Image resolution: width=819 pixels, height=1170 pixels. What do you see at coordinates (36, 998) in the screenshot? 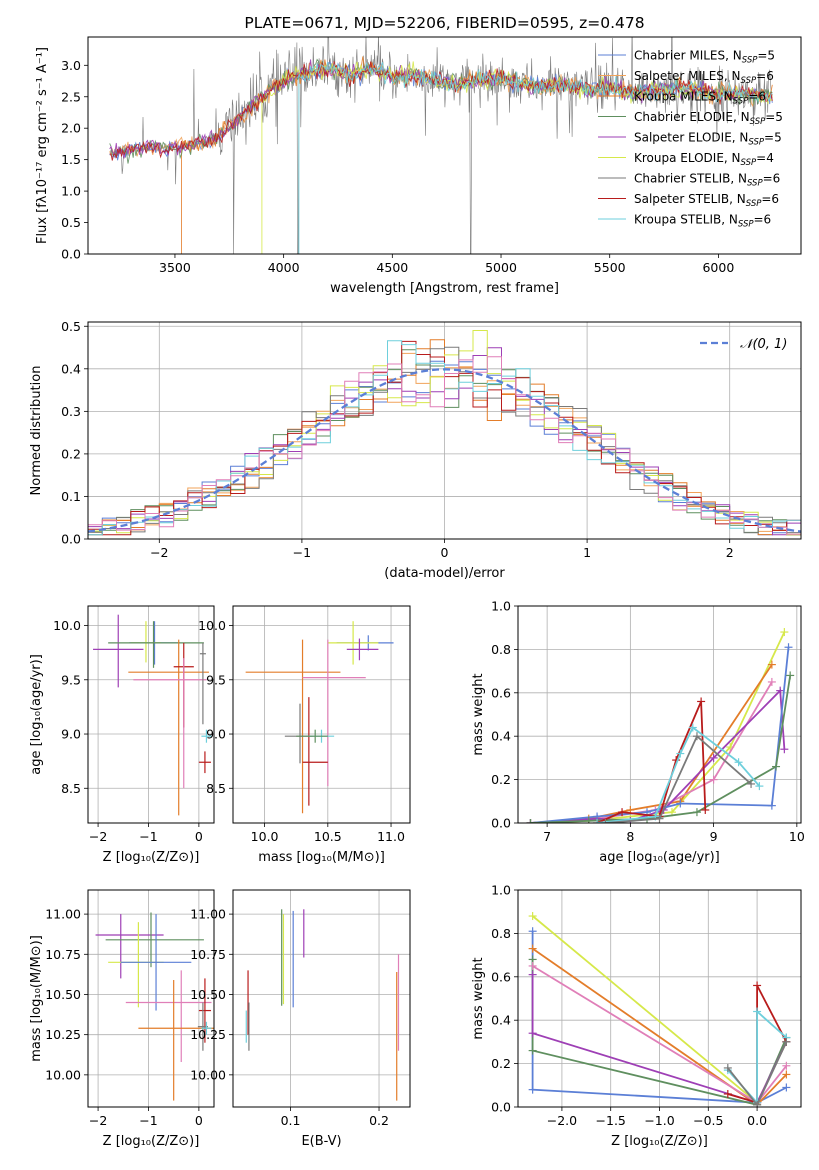
I see `y-axis-label: mass [log₁₀(M/M⊙)]` at bounding box center [36, 998].